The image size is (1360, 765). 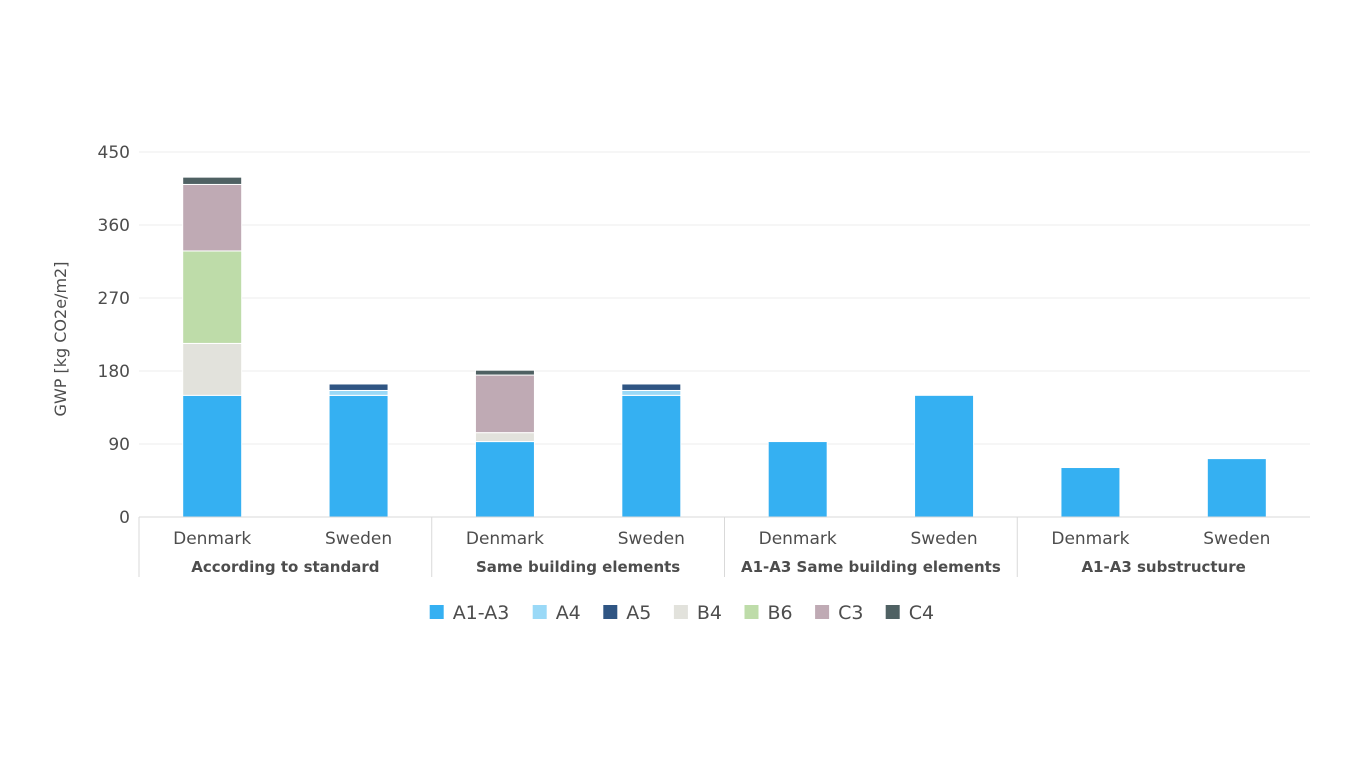 I want to click on legend-item: B6, so click(x=768, y=613).